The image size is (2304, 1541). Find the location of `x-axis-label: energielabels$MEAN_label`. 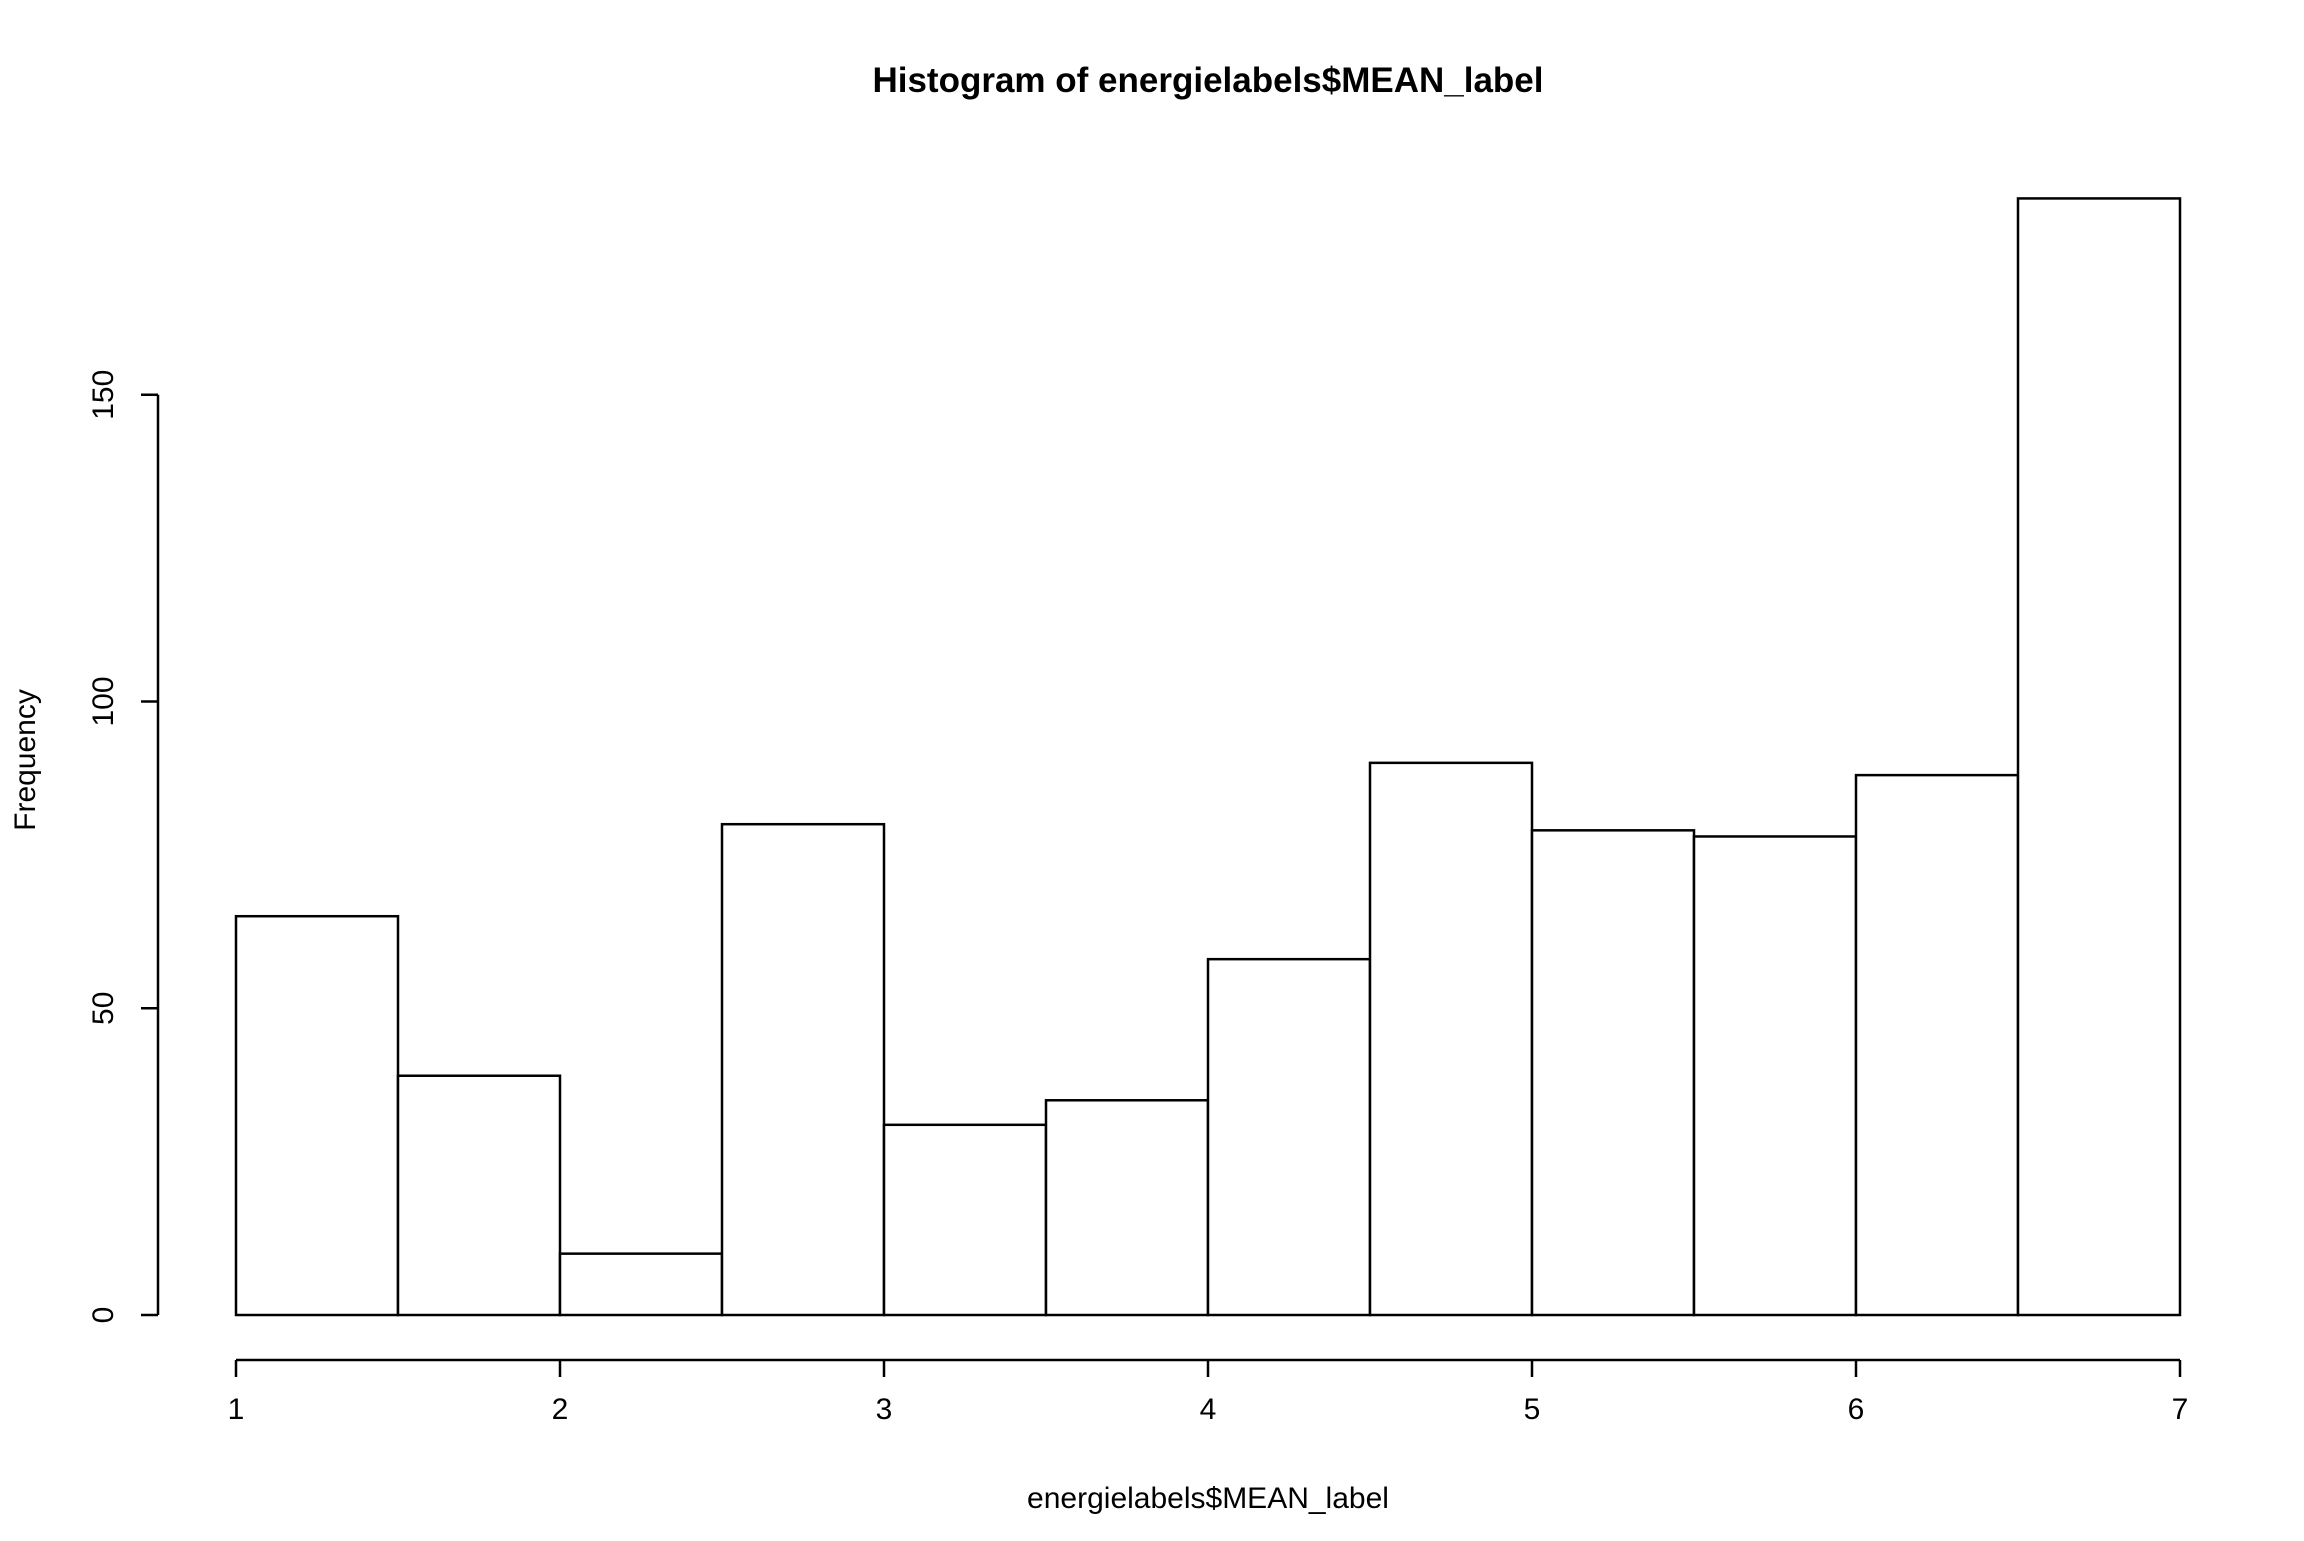

x-axis-label: energielabels$MEAN_label is located at coordinates (1208, 1498).